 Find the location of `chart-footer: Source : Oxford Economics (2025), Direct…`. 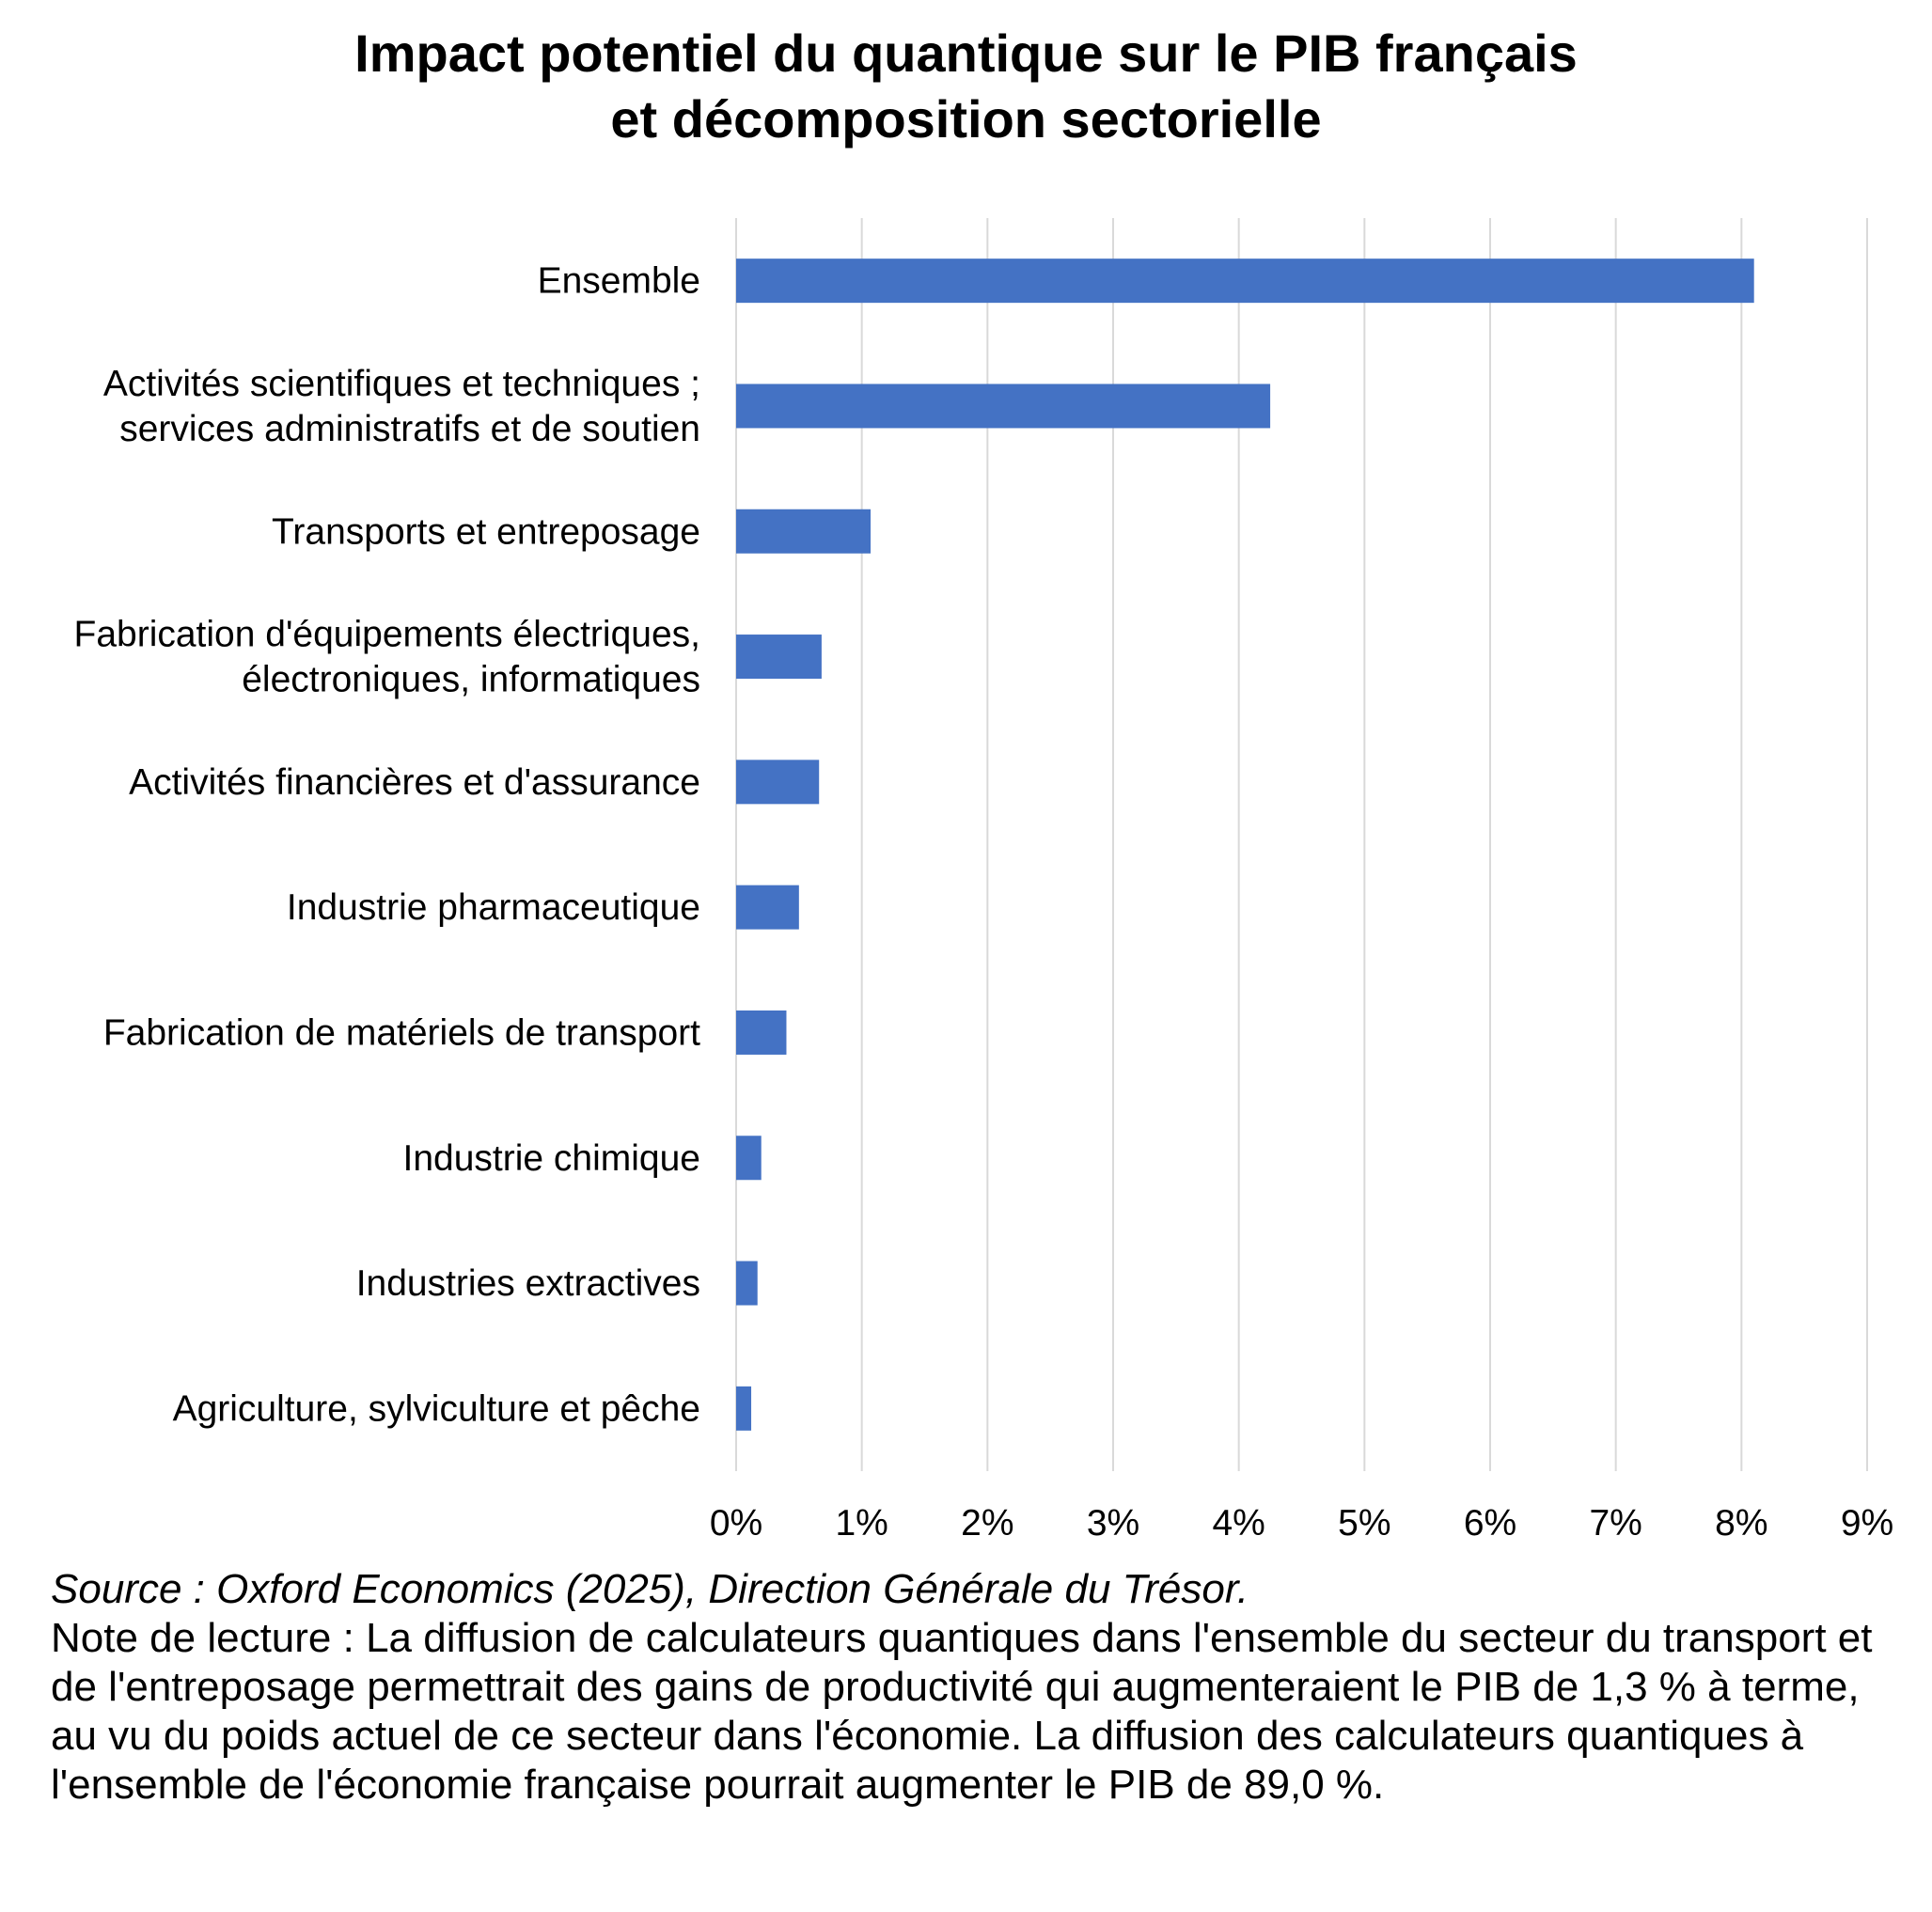

chart-footer: Source : Oxford Economics (2025), Direct… is located at coordinates (972, 1687).